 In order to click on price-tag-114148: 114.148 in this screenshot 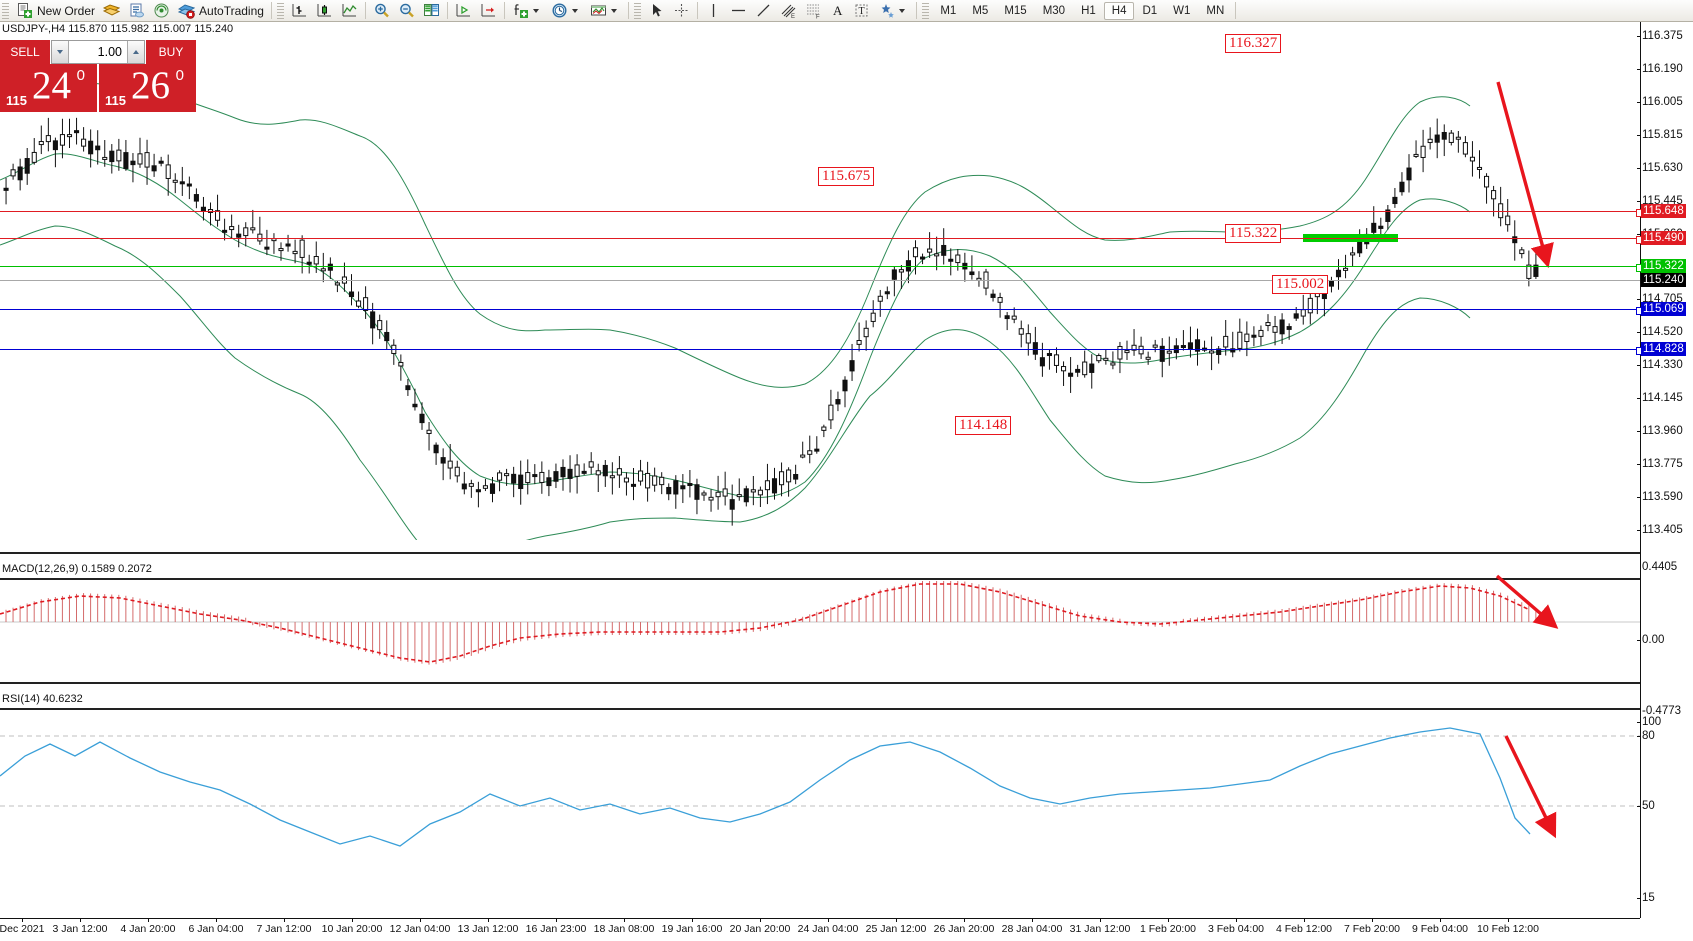, I will do `click(983, 425)`.